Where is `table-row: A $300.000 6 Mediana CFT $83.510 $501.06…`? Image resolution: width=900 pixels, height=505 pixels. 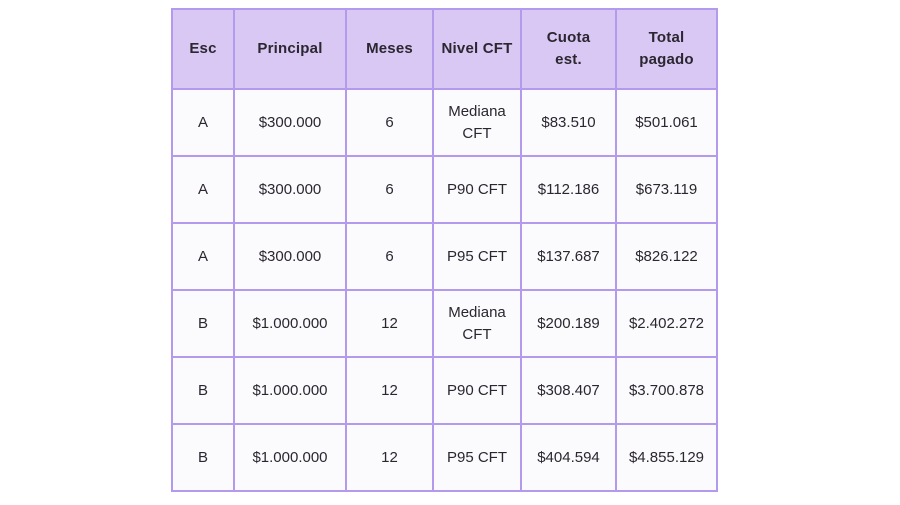 table-row: A $300.000 6 Mediana CFT $83.510 $501.06… is located at coordinates (444, 122).